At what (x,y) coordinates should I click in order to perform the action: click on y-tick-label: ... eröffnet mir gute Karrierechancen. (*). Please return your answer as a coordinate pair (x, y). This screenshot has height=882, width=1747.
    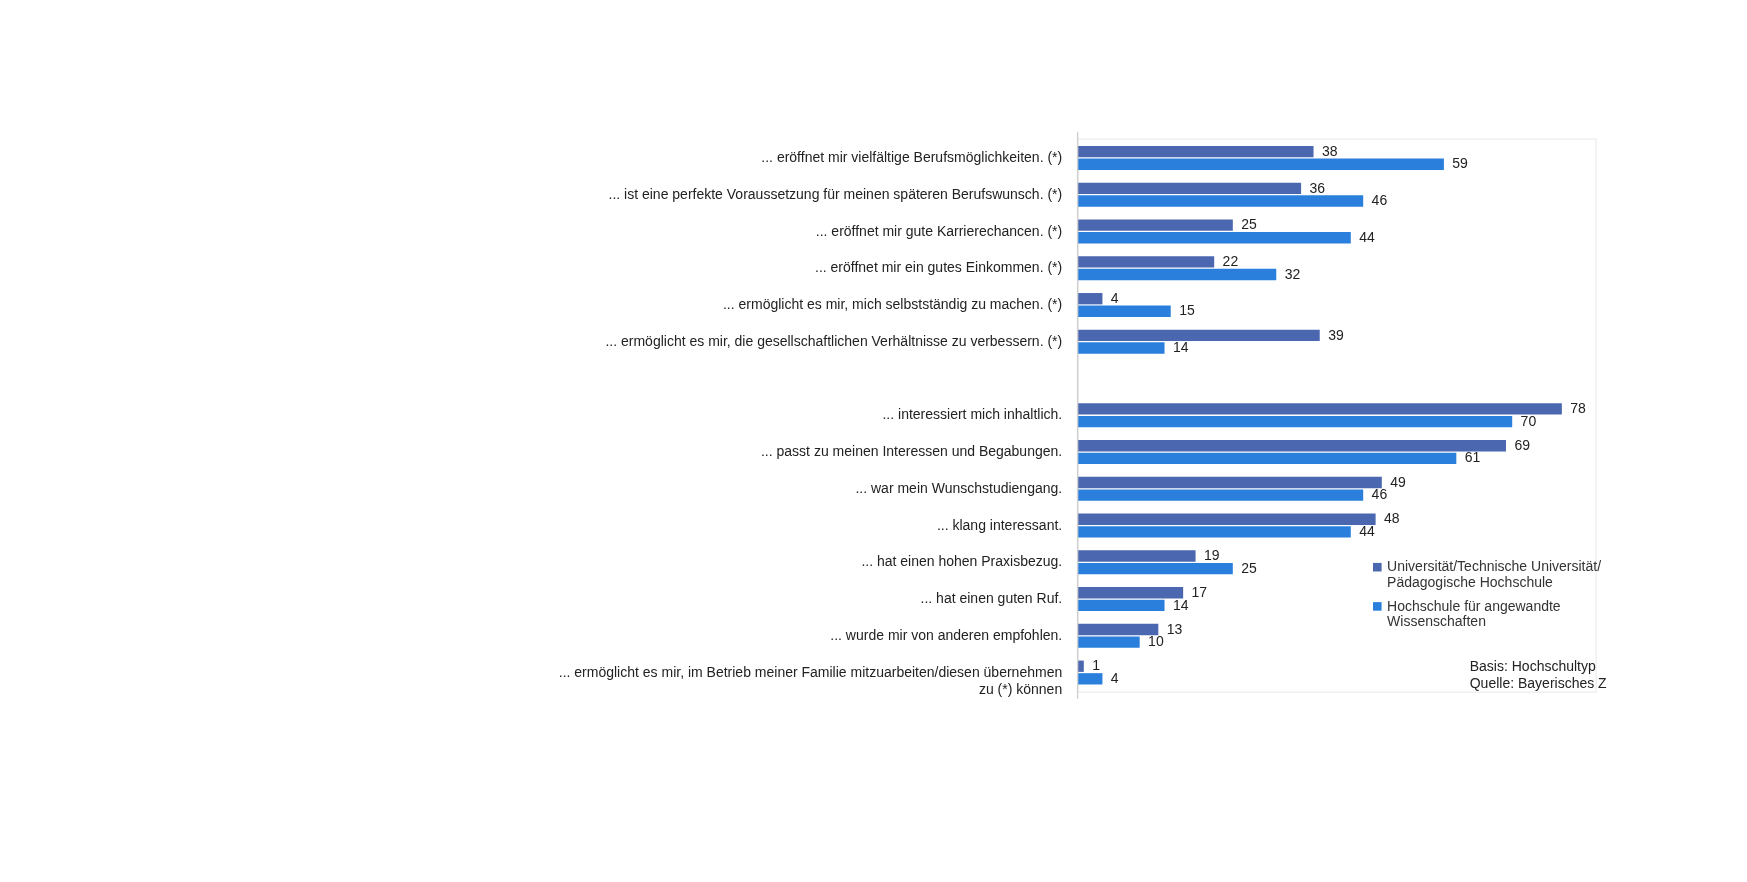
    Looking at the image, I should click on (939, 230).